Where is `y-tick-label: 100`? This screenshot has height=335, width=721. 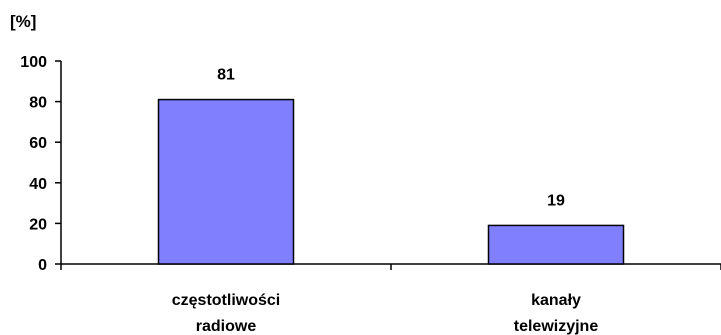
y-tick-label: 100 is located at coordinates (33, 62).